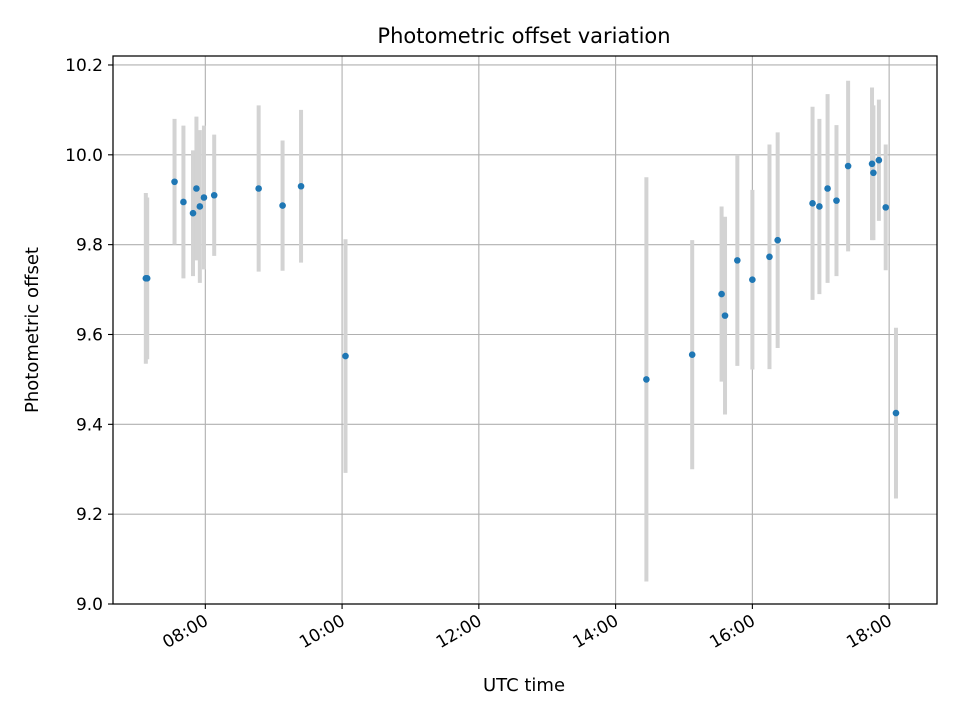 The width and height of the screenshot is (960, 720). I want to click on y-tick-label: 9.4, so click(89, 425).